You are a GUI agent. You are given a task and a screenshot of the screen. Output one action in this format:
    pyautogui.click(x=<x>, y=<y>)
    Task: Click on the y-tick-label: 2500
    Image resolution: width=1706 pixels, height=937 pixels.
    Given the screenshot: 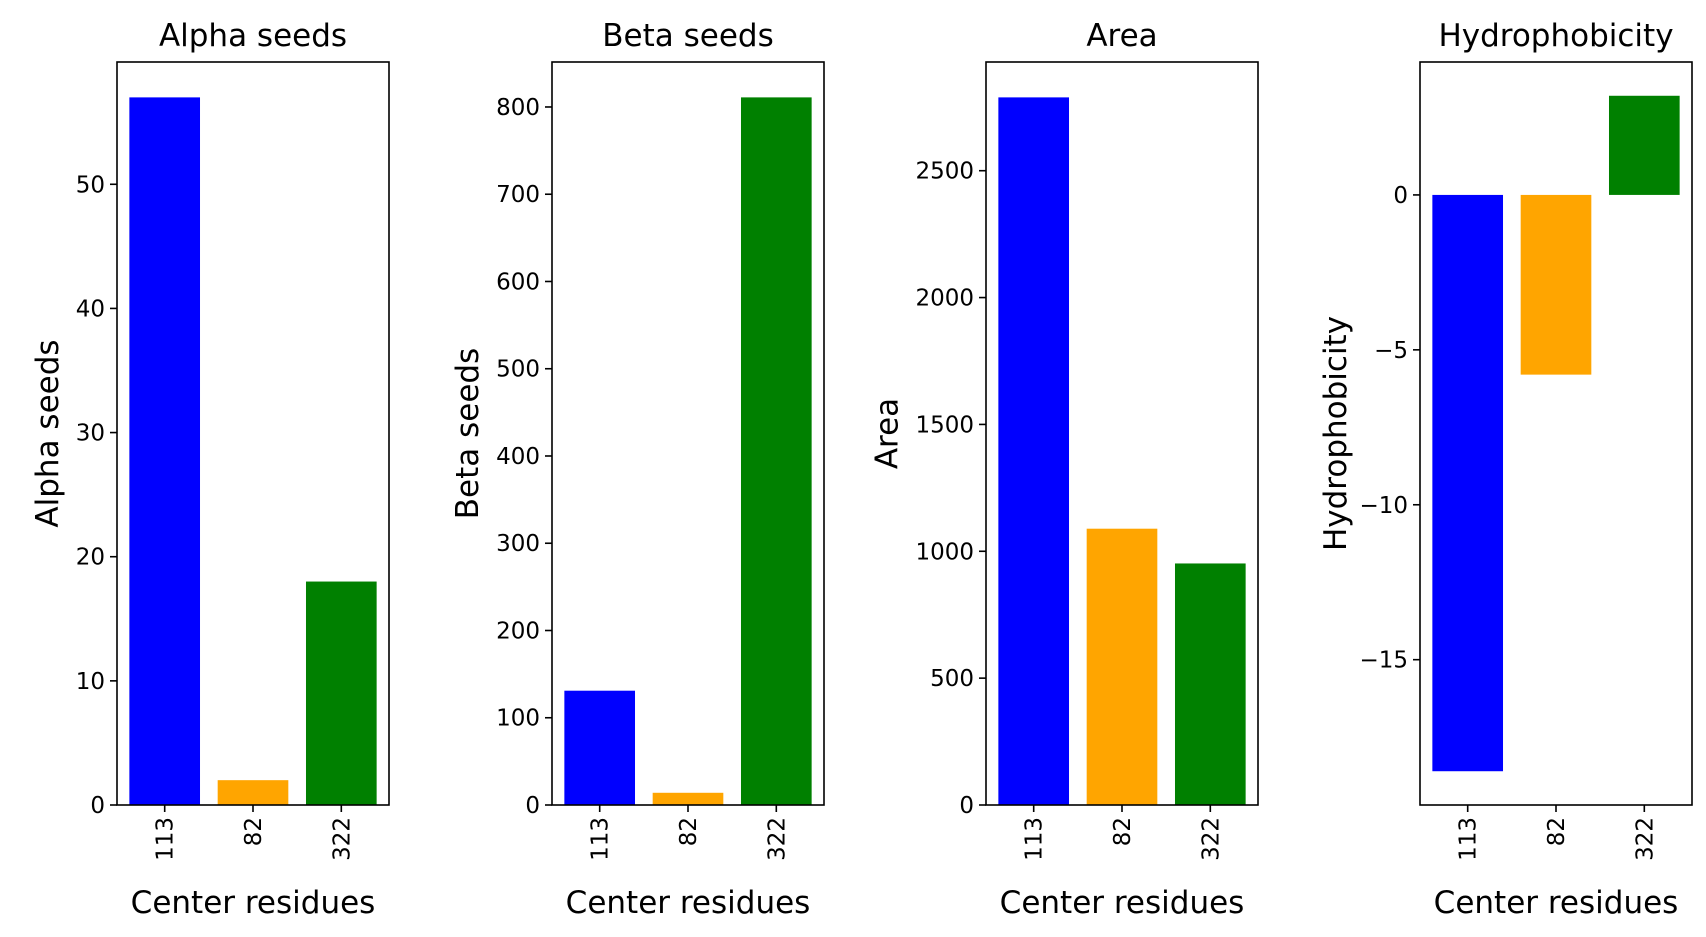 What is the action you would take?
    pyautogui.click(x=944, y=172)
    